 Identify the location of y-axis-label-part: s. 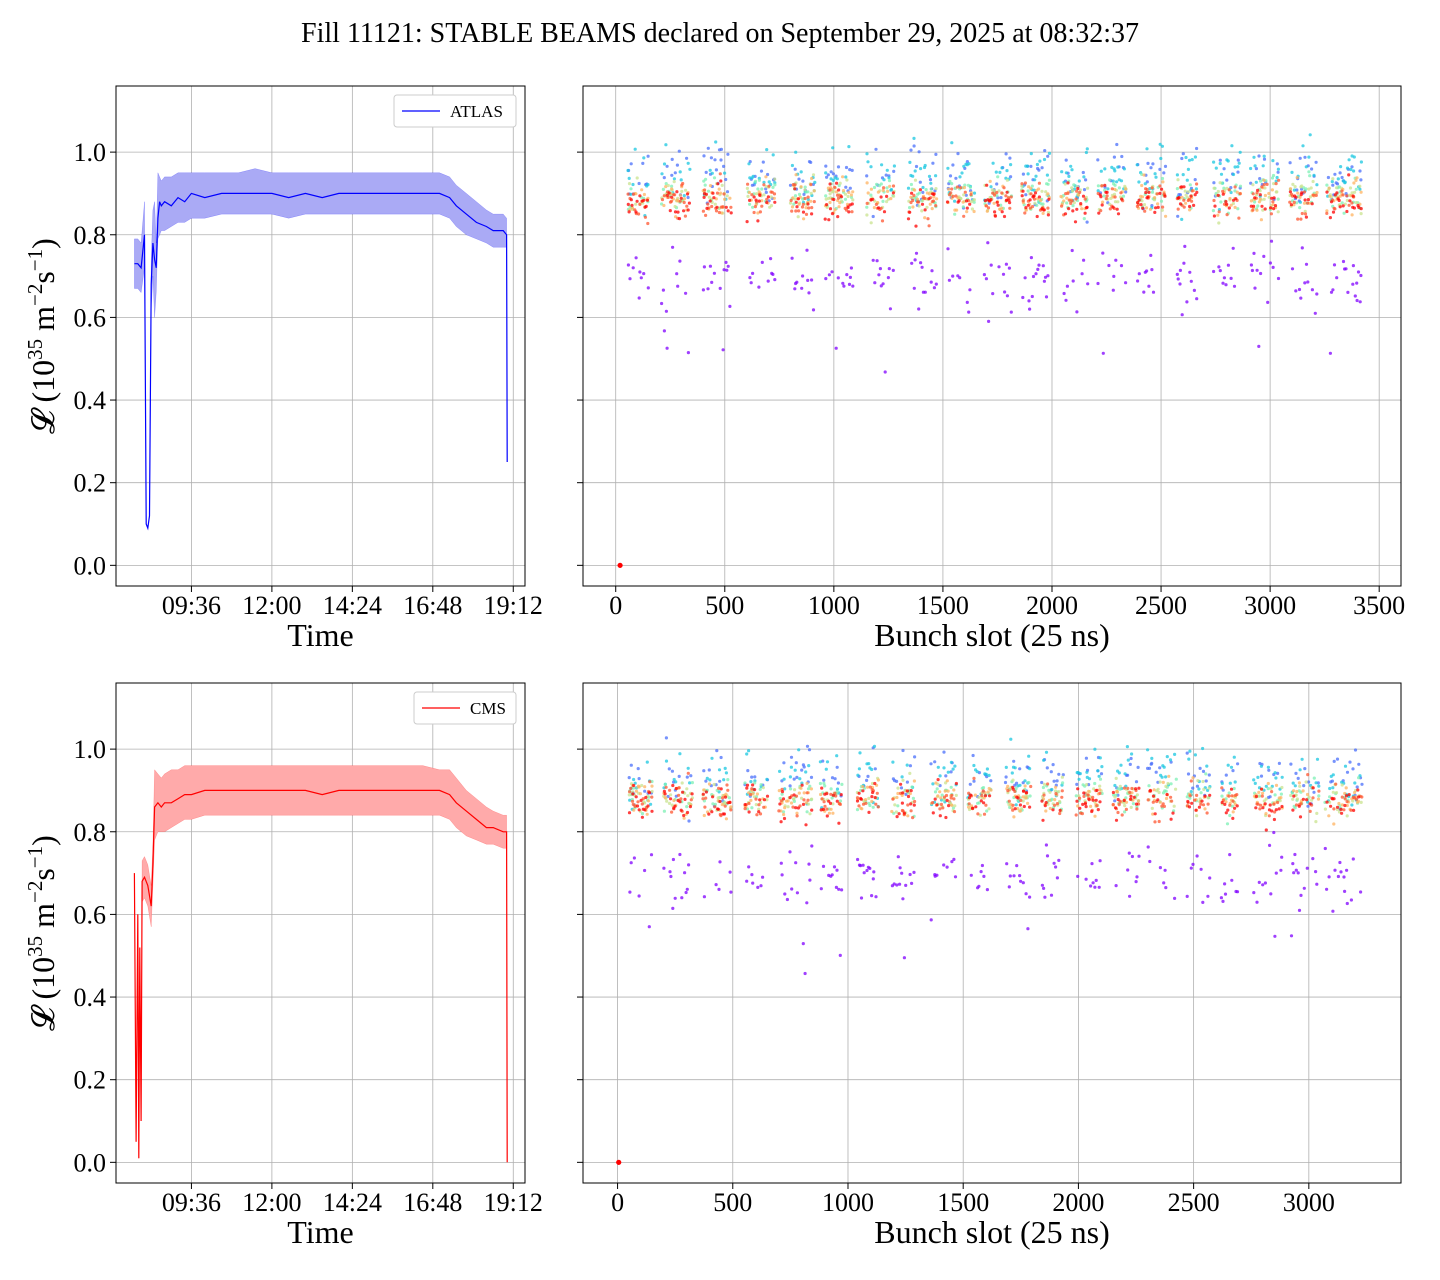
(43, 277).